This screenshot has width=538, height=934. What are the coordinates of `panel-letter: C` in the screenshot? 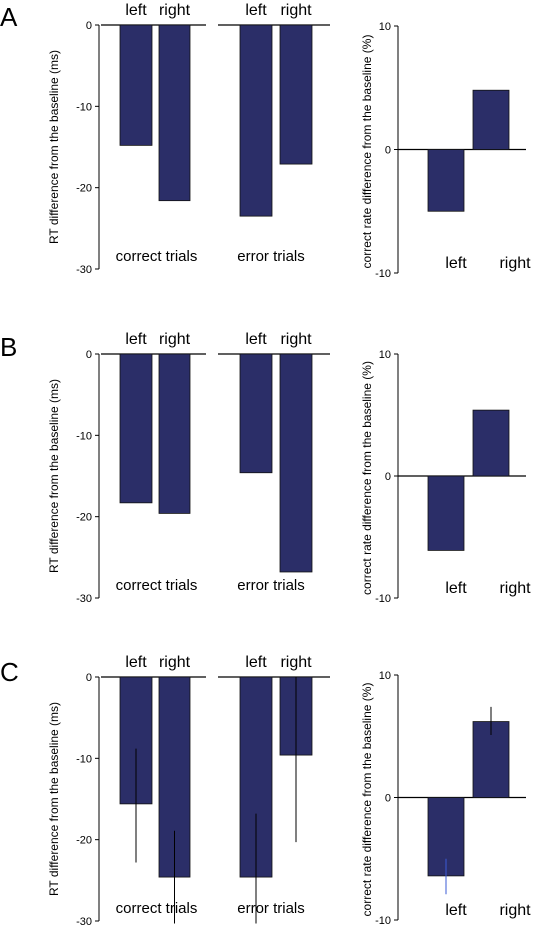 It's located at (9, 672).